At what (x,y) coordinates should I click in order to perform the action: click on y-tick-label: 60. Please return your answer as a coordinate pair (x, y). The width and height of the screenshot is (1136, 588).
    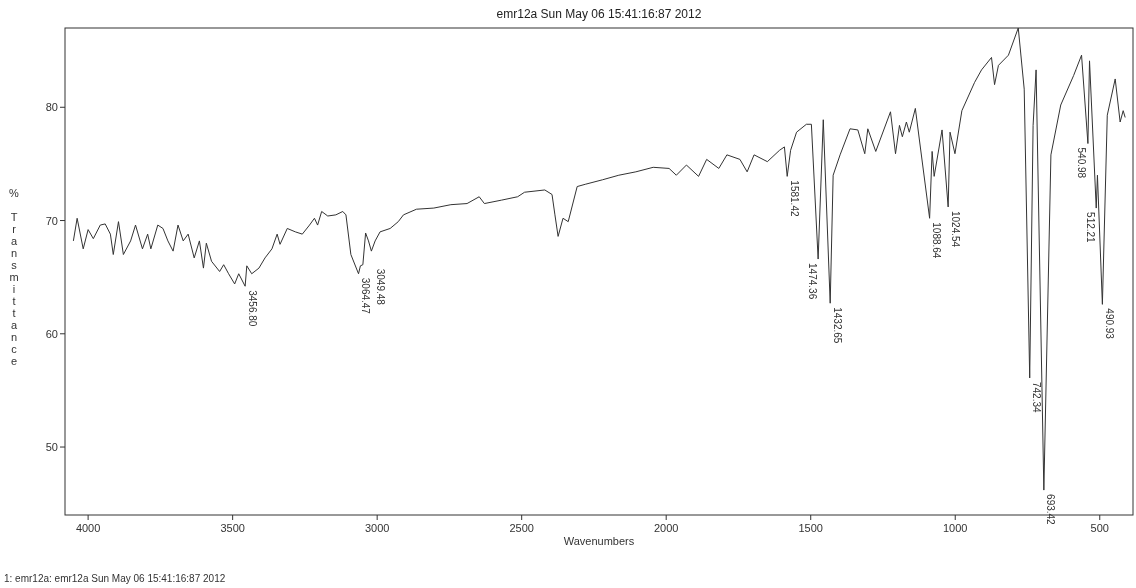
    Looking at the image, I should click on (51, 333).